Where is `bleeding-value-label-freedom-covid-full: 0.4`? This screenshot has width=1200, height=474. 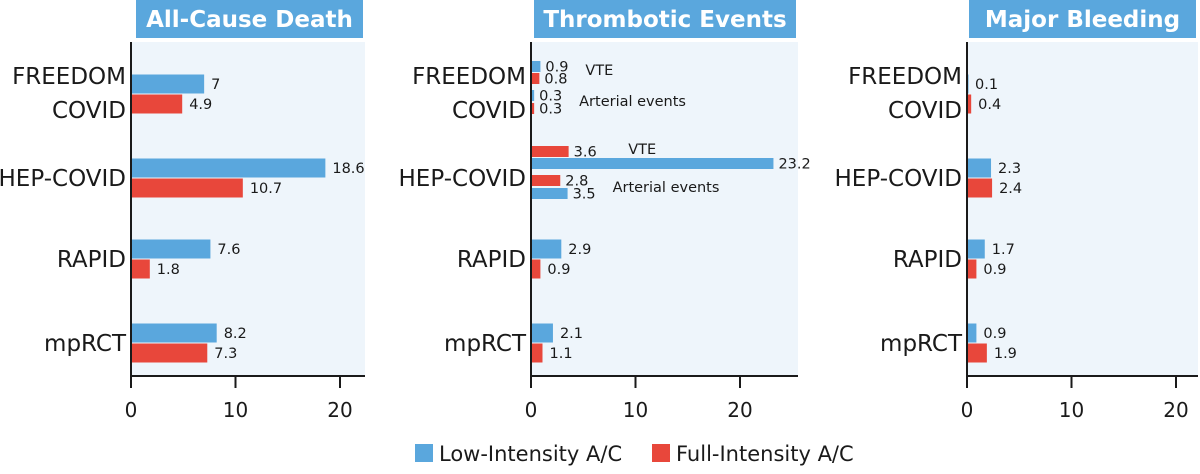
bleeding-value-label-freedom-covid-full: 0.4 is located at coordinates (989, 105).